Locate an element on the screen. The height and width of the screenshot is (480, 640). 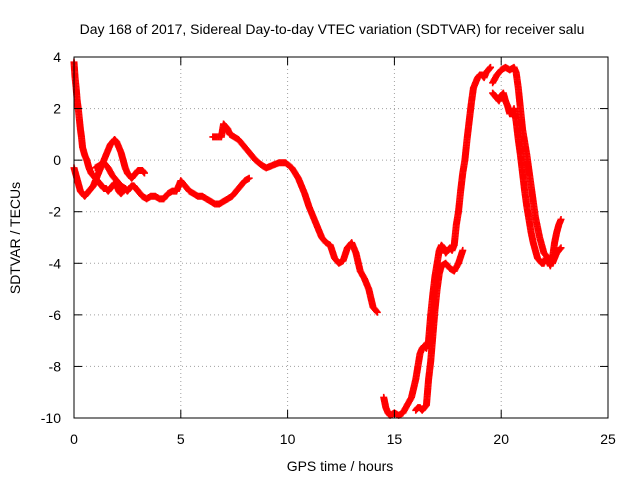
x-tick-label: 20 is located at coordinates (501, 439).